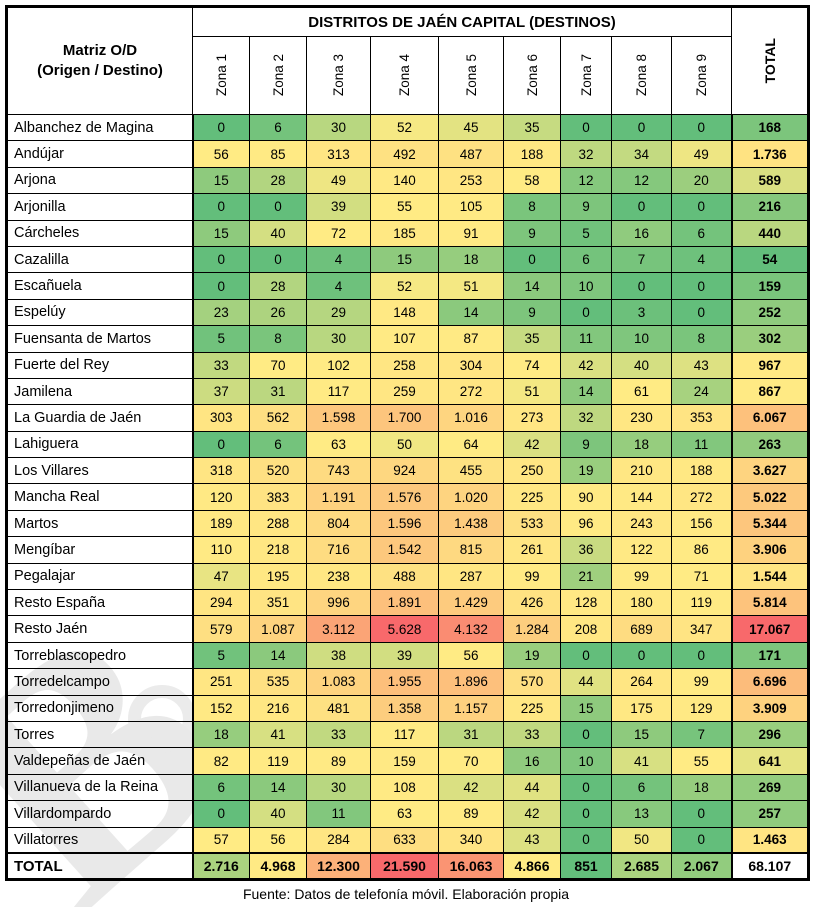  What do you see at coordinates (532, 75) in the screenshot?
I see `zone-column-header: Zona 6` at bounding box center [532, 75].